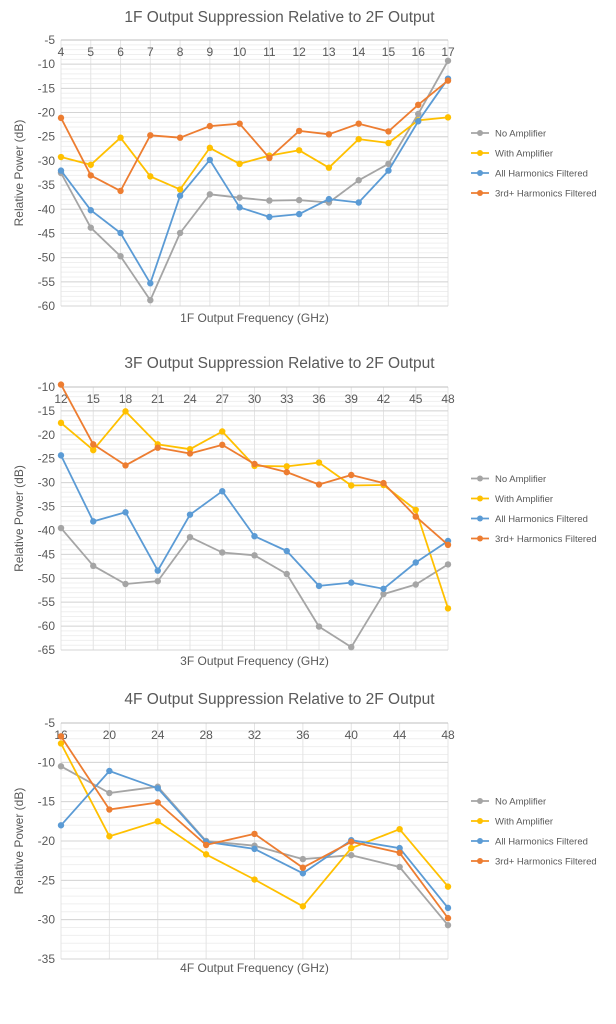  I want to click on x-tick-label: 39, so click(352, 399).